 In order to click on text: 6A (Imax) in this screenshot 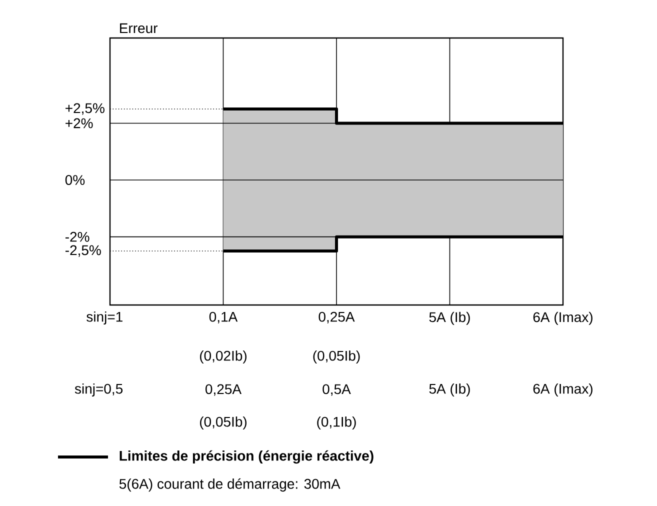, I will do `click(562, 390)`.